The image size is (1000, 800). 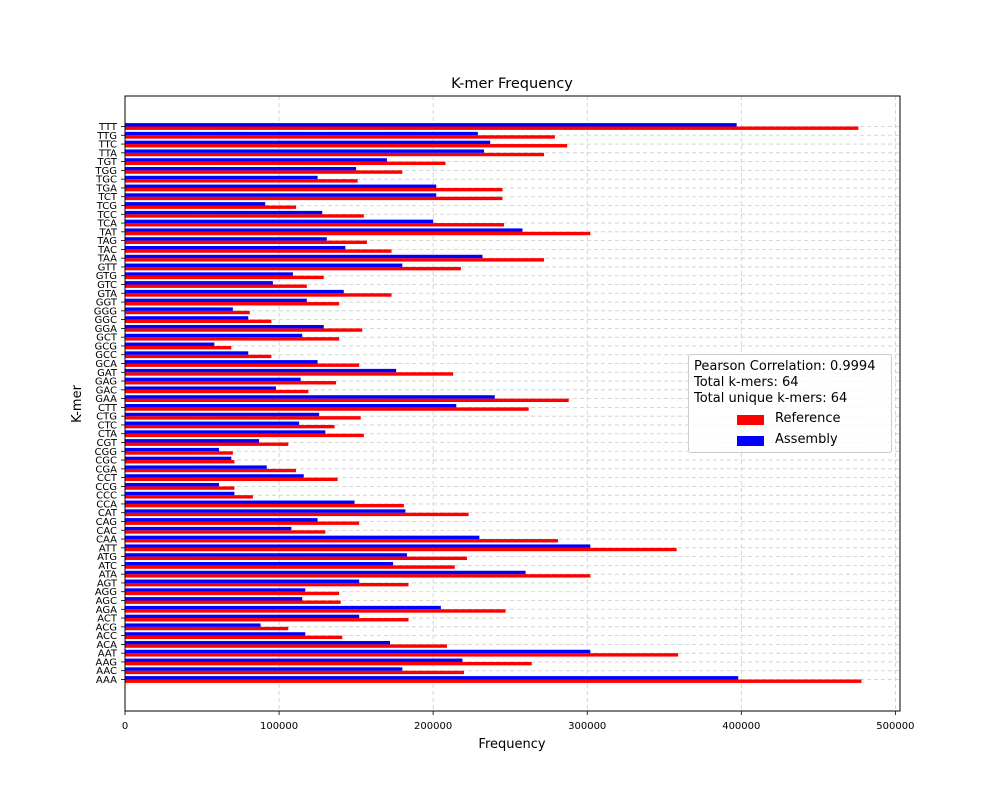 I want to click on bar-reference-tag, so click(x=246, y=242).